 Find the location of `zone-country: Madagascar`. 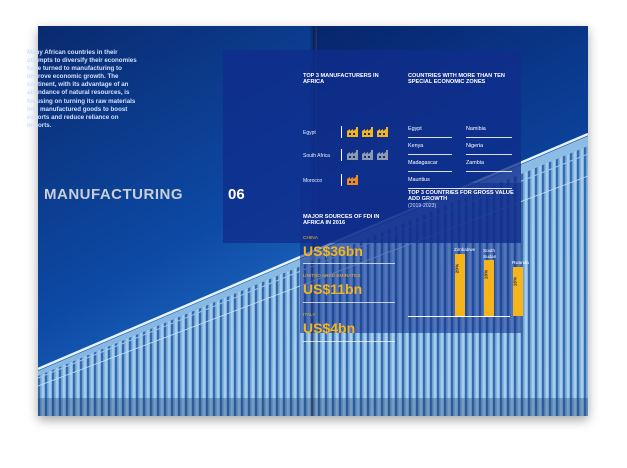

zone-country: Madagascar is located at coordinates (423, 163).